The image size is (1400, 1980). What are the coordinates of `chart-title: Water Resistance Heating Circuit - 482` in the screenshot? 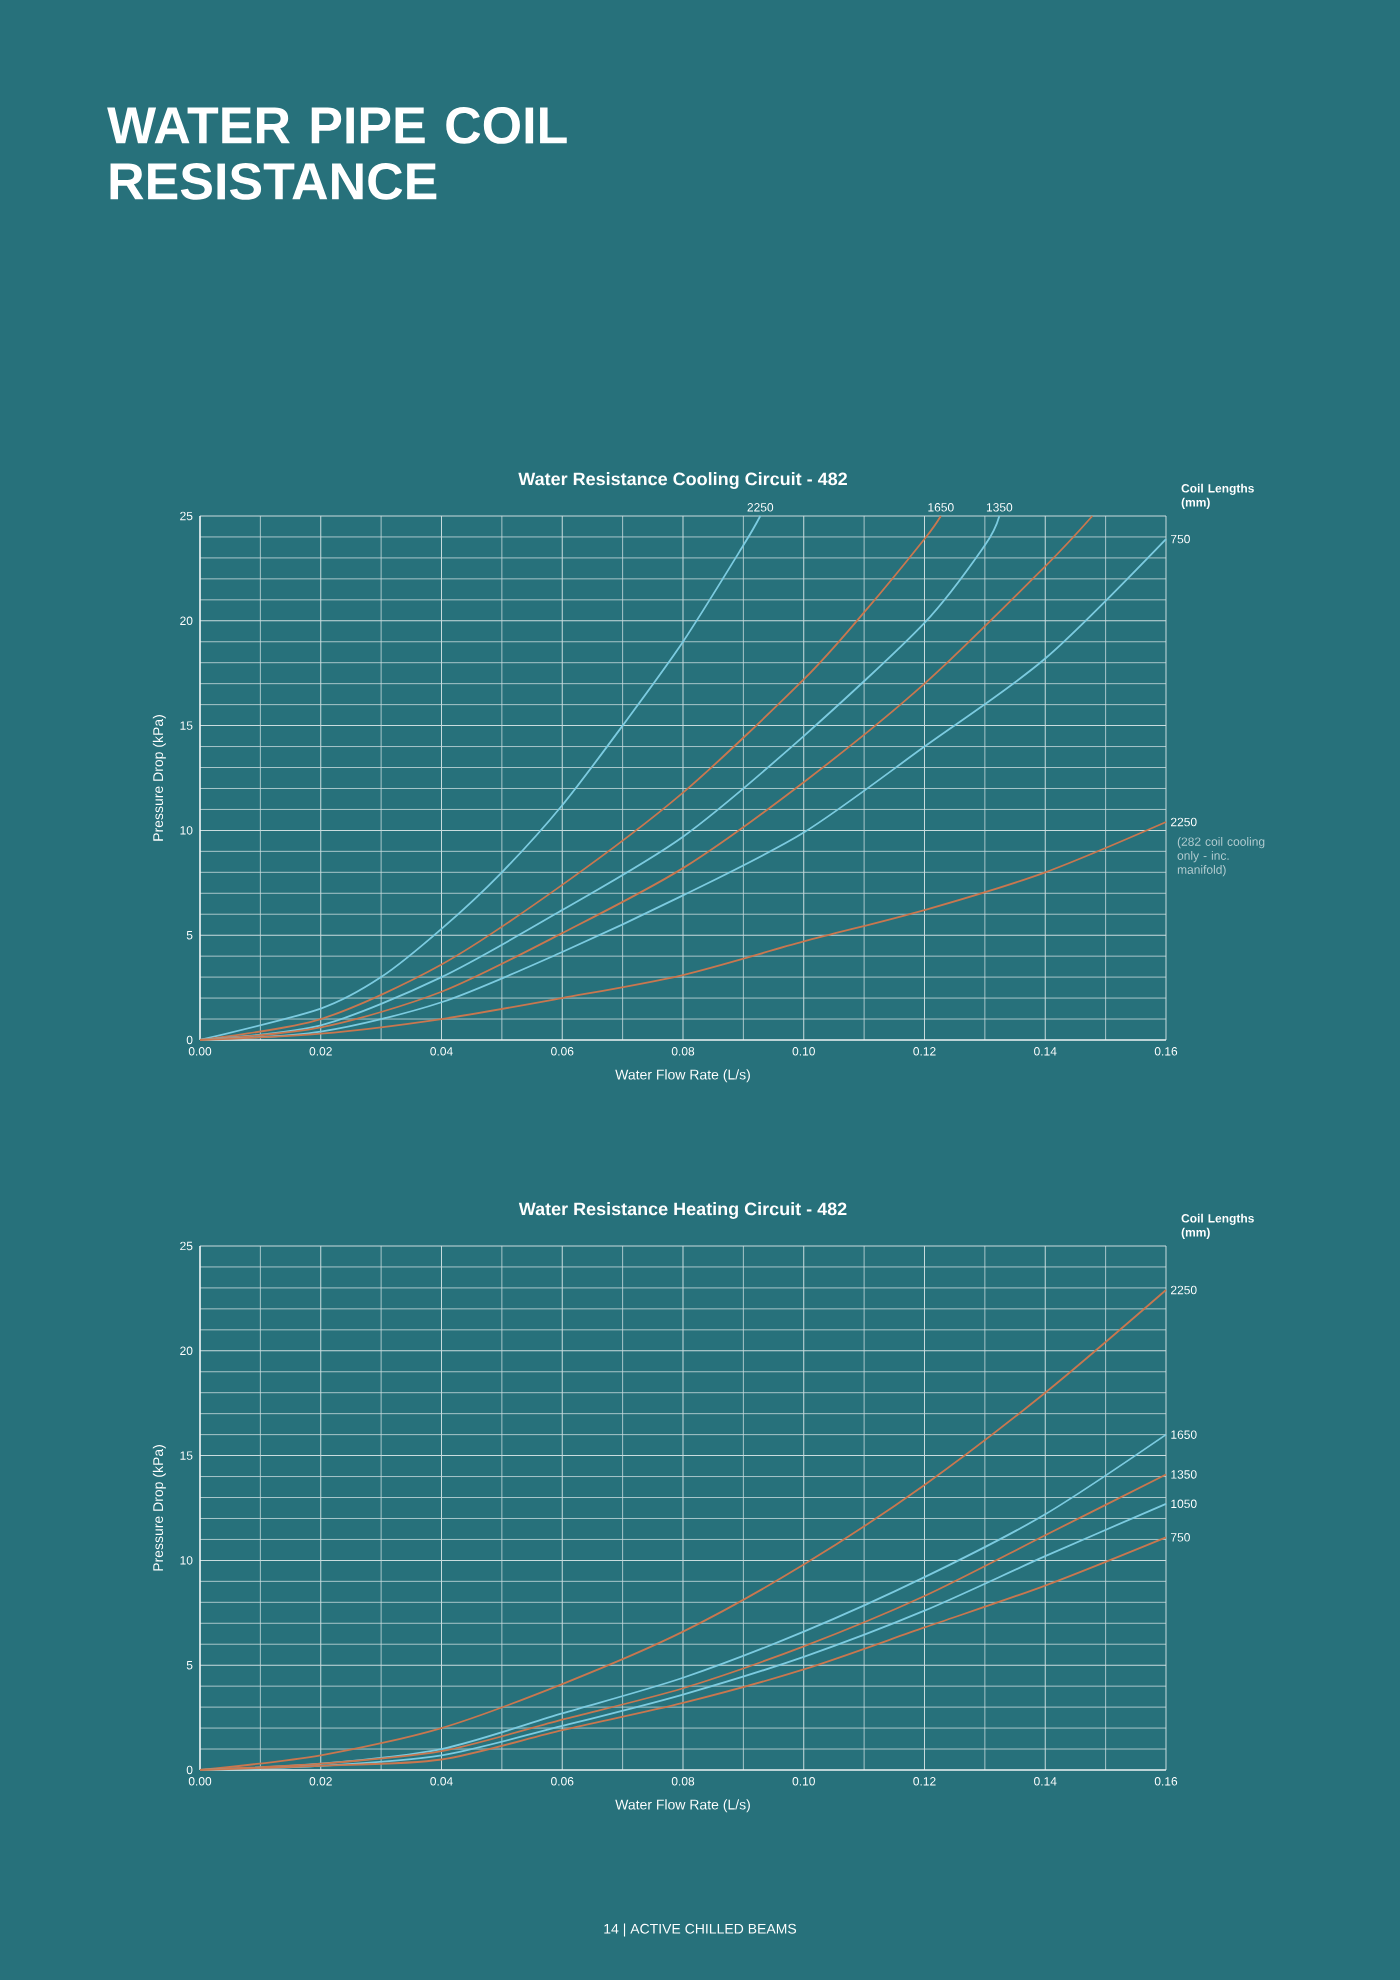 It's located at (682, 1210).